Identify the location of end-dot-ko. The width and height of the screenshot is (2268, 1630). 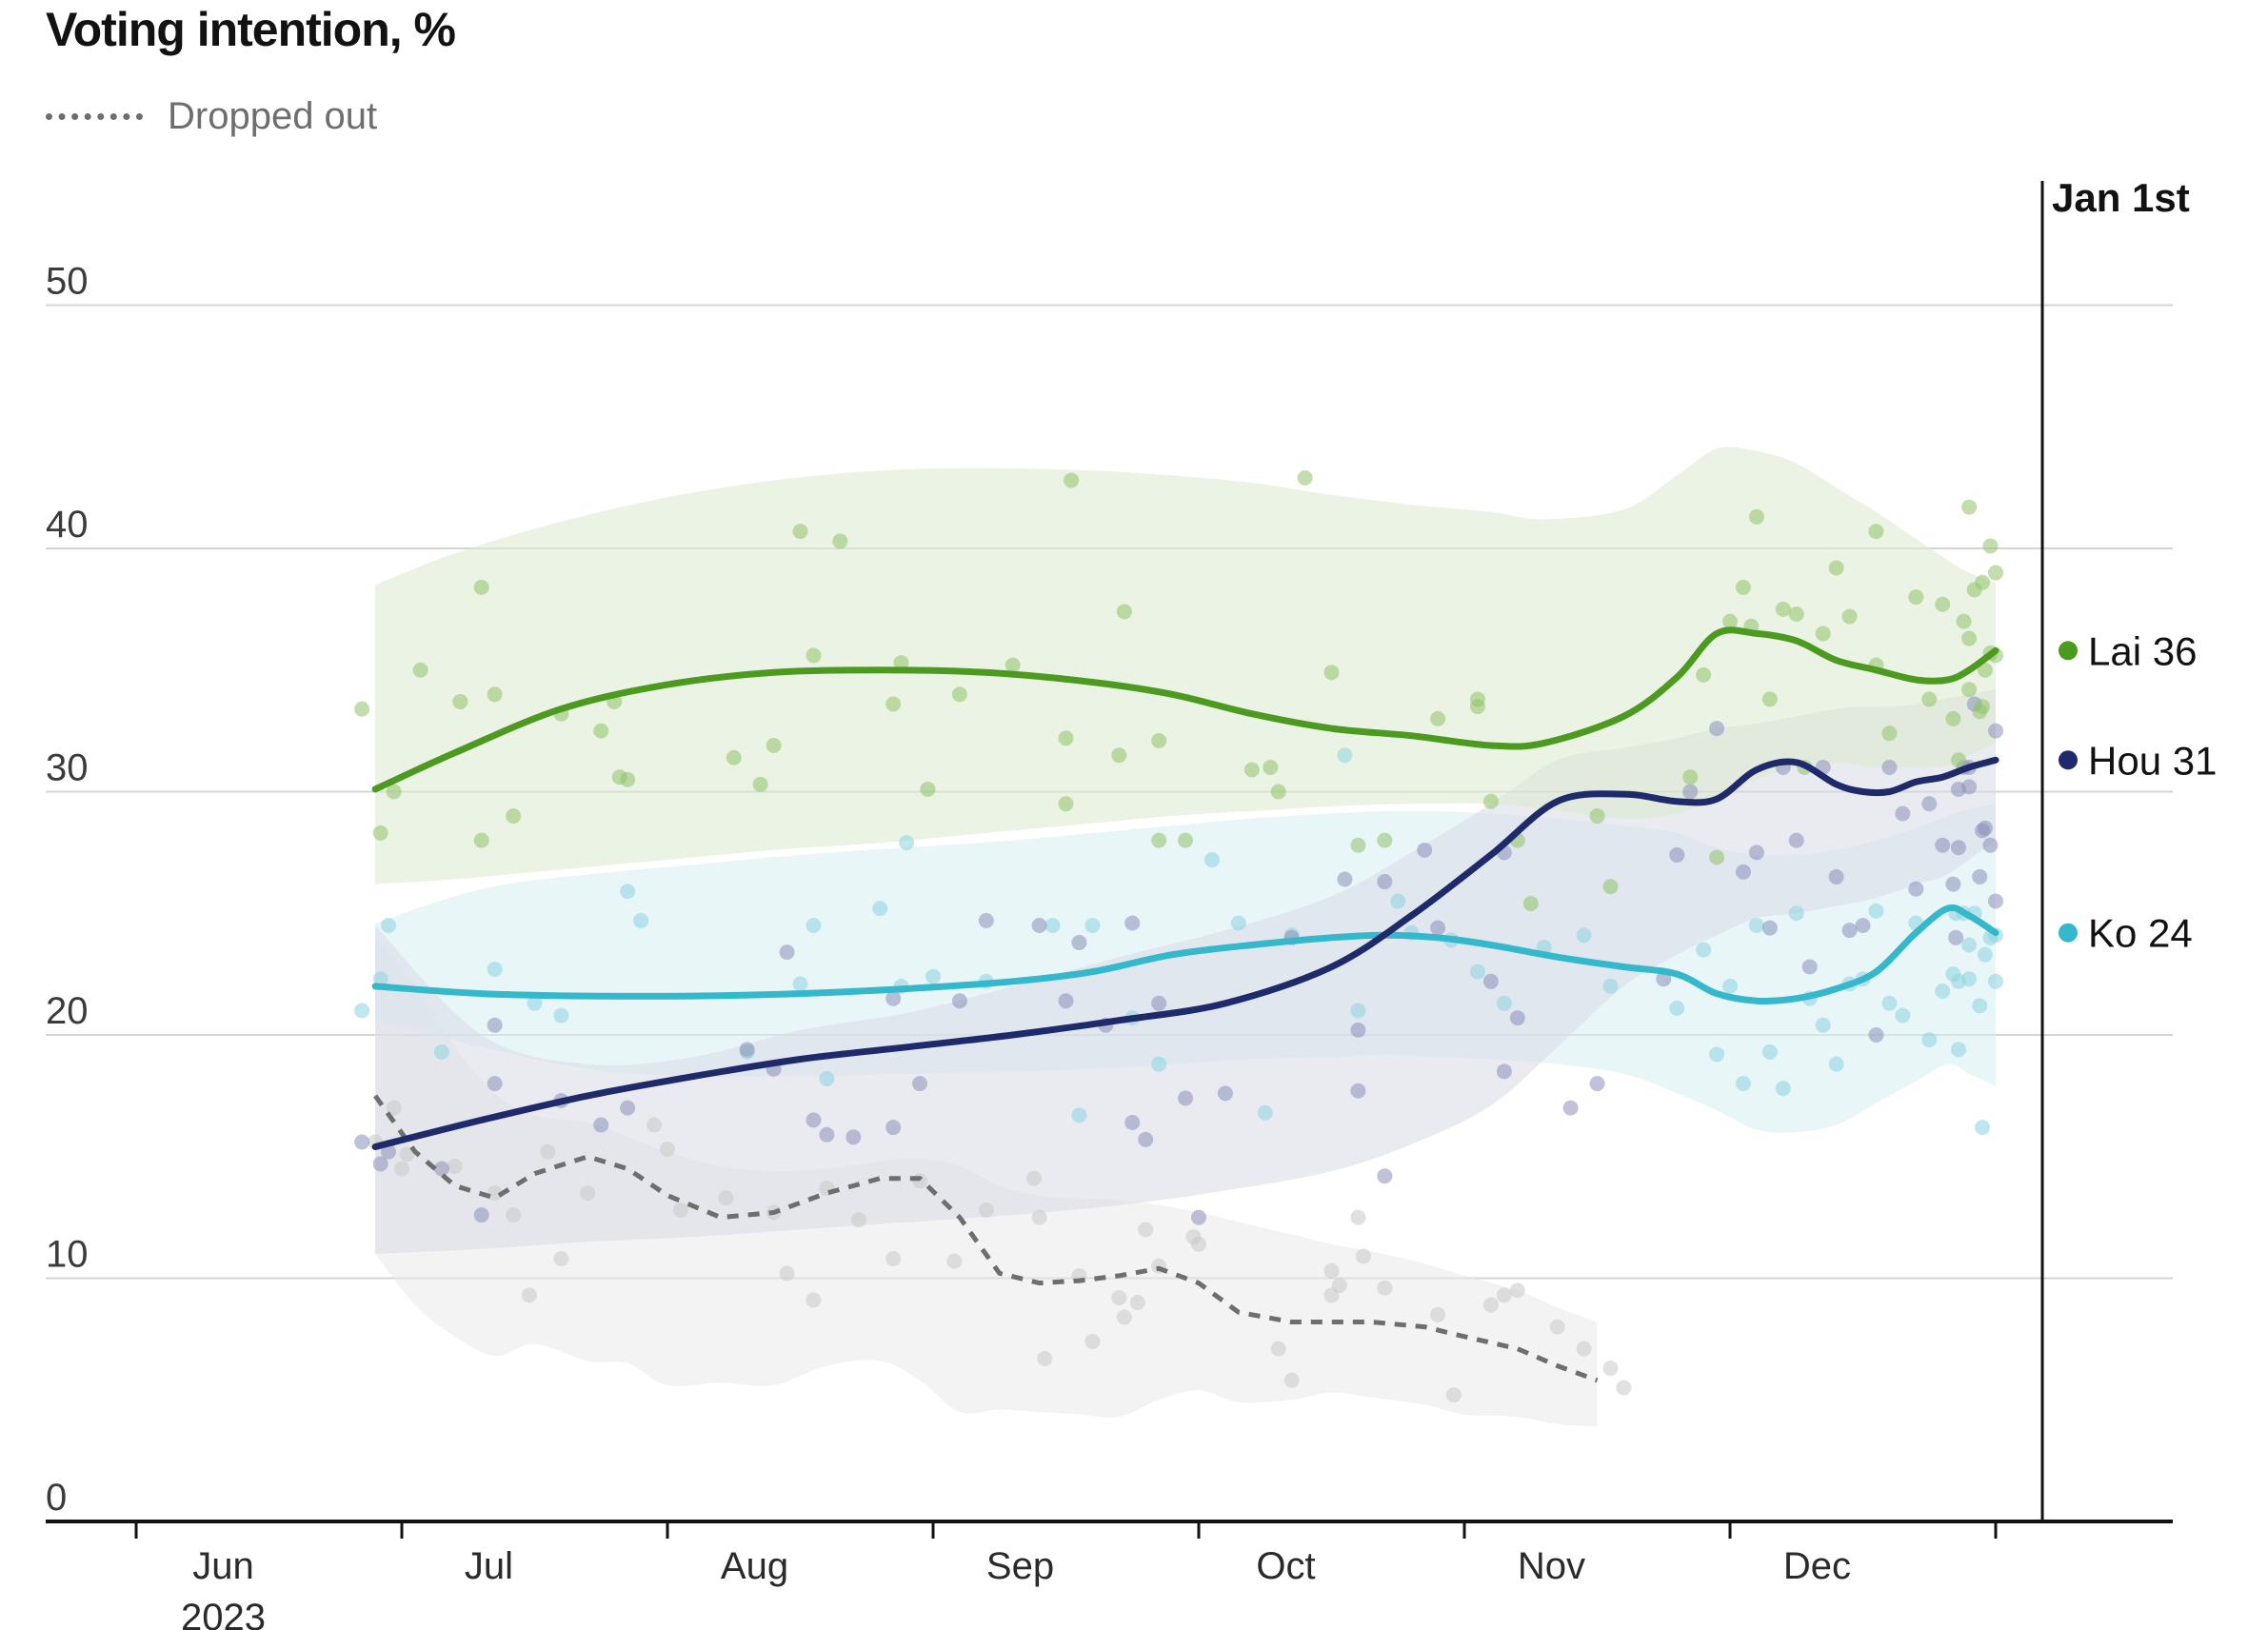
(2068, 933).